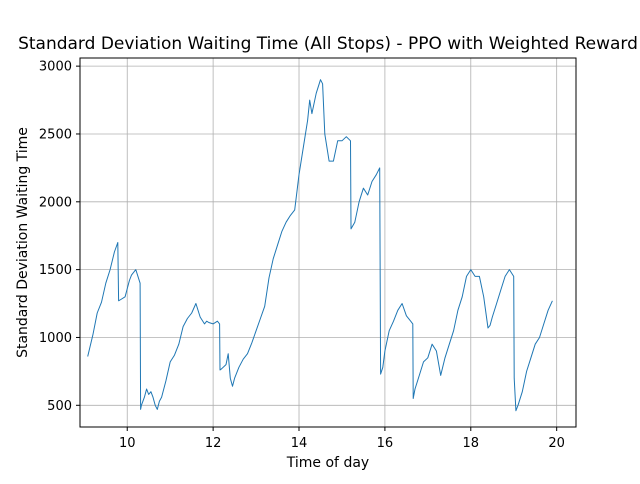 The height and width of the screenshot is (484, 640). Describe the element at coordinates (556, 443) in the screenshot. I see `x-tick-label: 20` at that location.